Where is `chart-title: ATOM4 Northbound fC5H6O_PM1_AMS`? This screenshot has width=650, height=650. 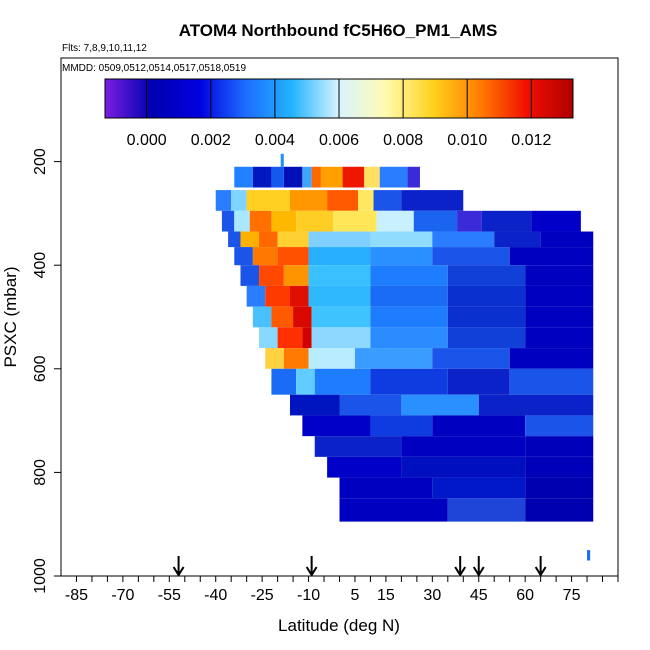 chart-title: ATOM4 Northbound fC5H6O_PM1_AMS is located at coordinates (338, 30).